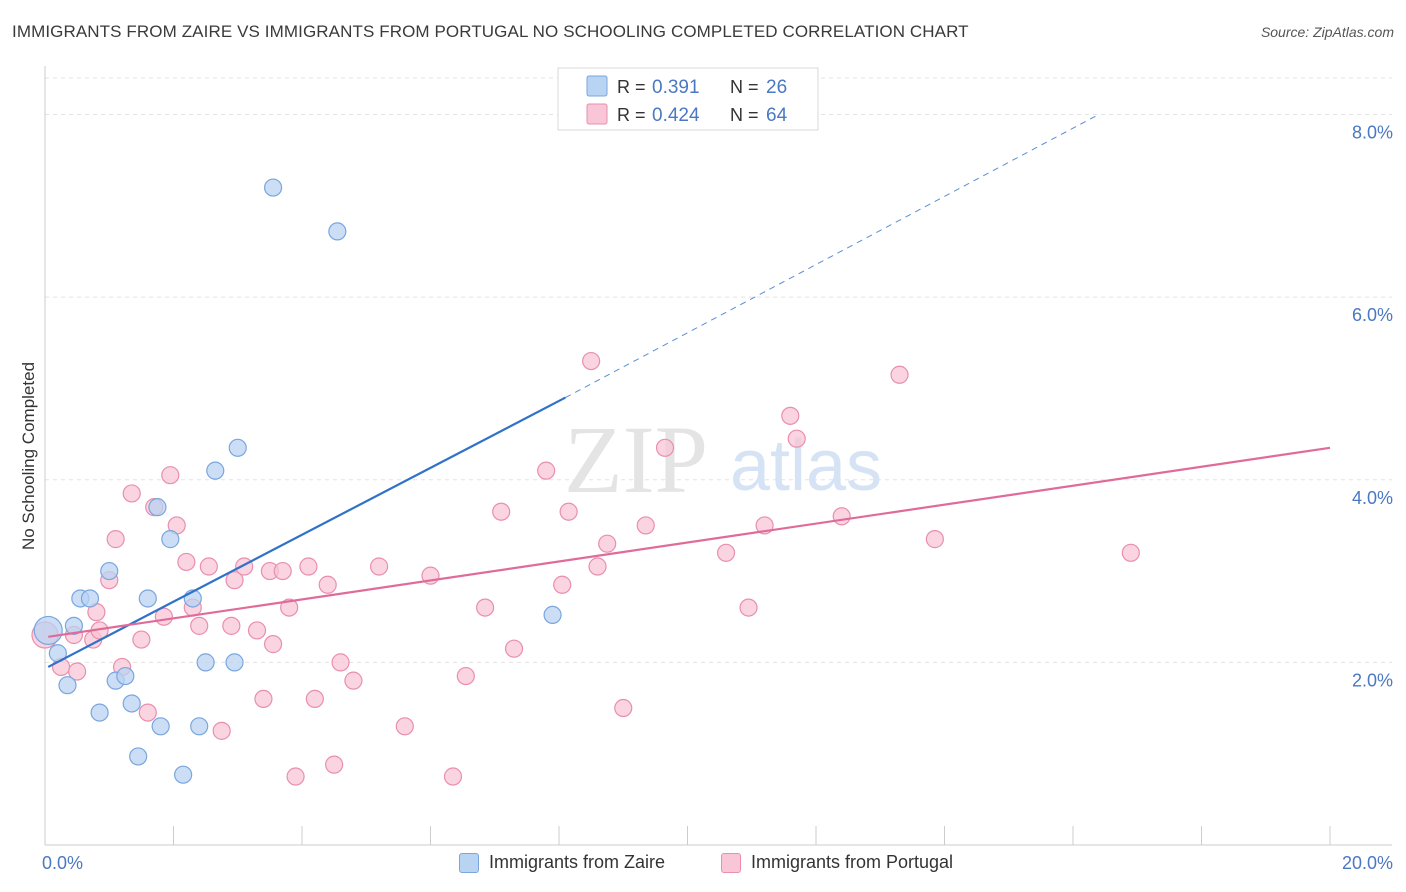  Describe the element at coordinates (1372, 315) in the screenshot. I see `y-tick-label: 6.0%` at that location.